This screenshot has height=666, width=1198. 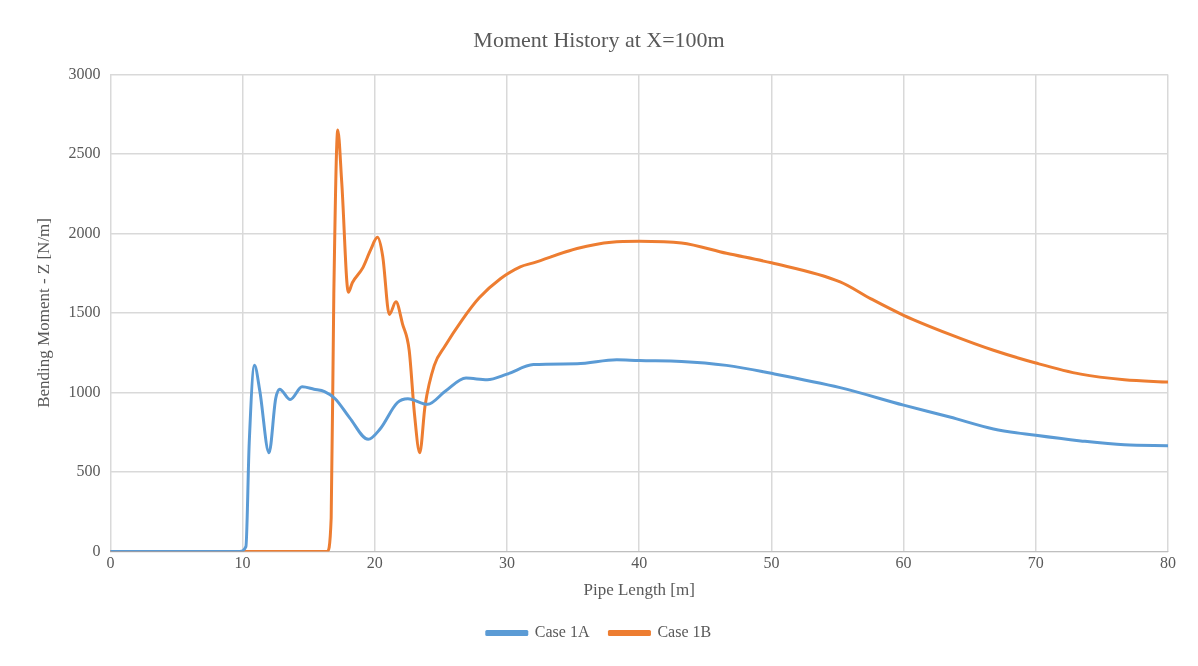 What do you see at coordinates (1168, 563) in the screenshot?
I see `x-tick-label: 80` at bounding box center [1168, 563].